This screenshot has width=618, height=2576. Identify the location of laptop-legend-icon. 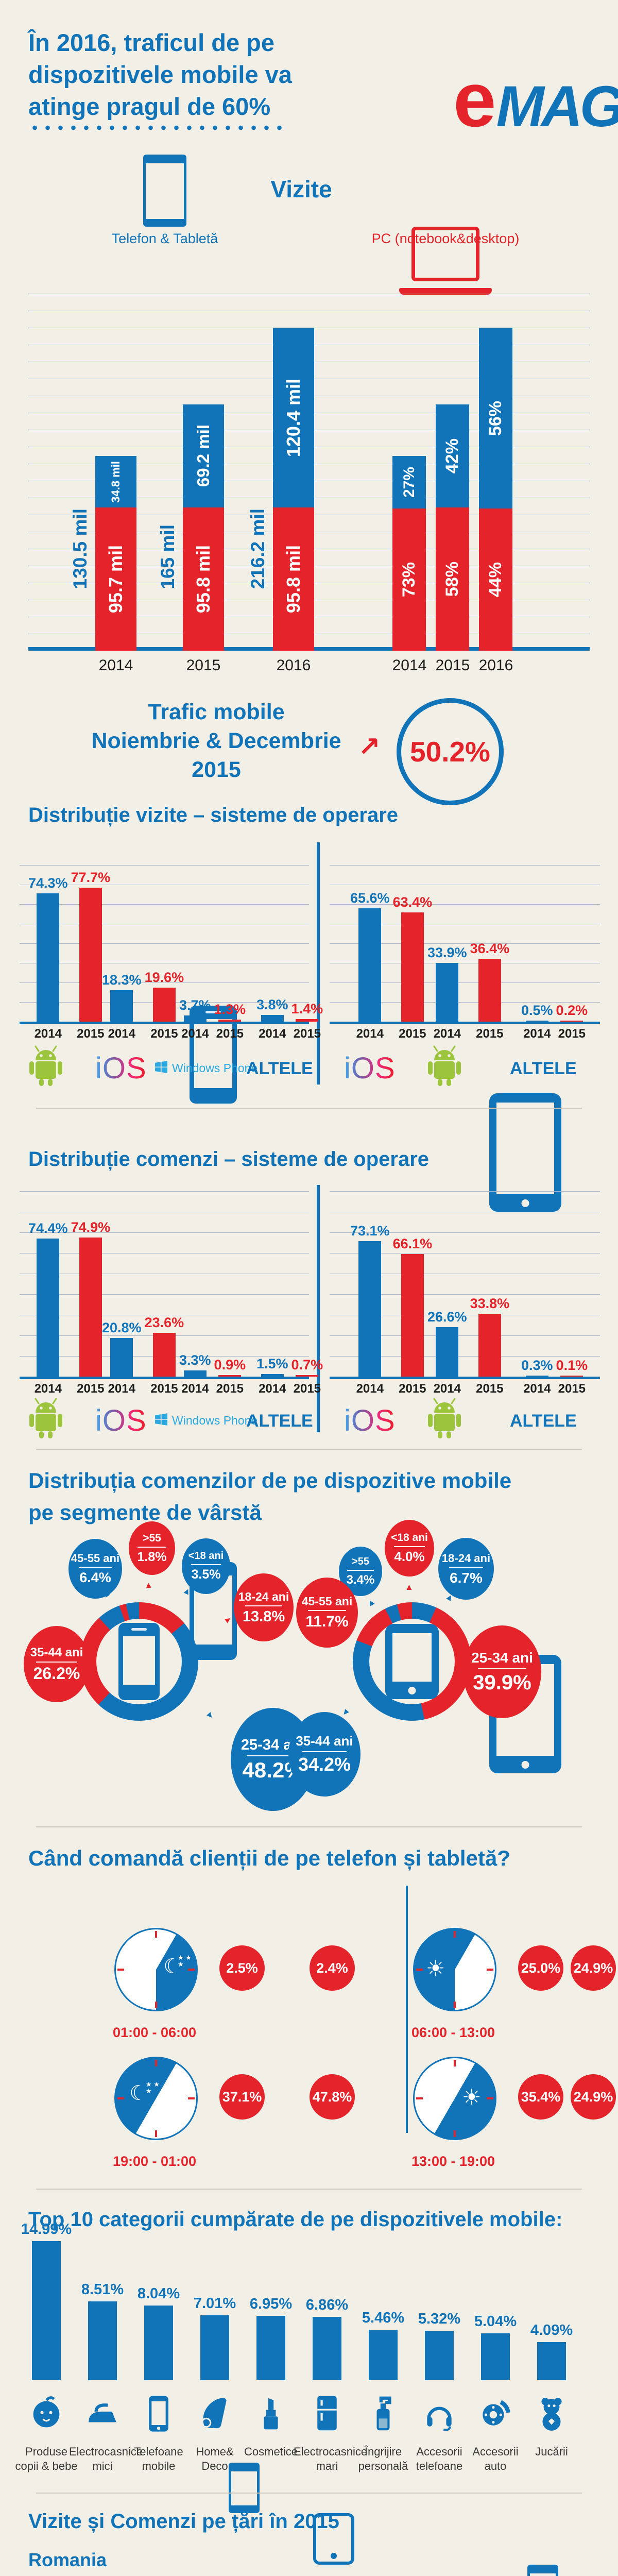
(445, 261).